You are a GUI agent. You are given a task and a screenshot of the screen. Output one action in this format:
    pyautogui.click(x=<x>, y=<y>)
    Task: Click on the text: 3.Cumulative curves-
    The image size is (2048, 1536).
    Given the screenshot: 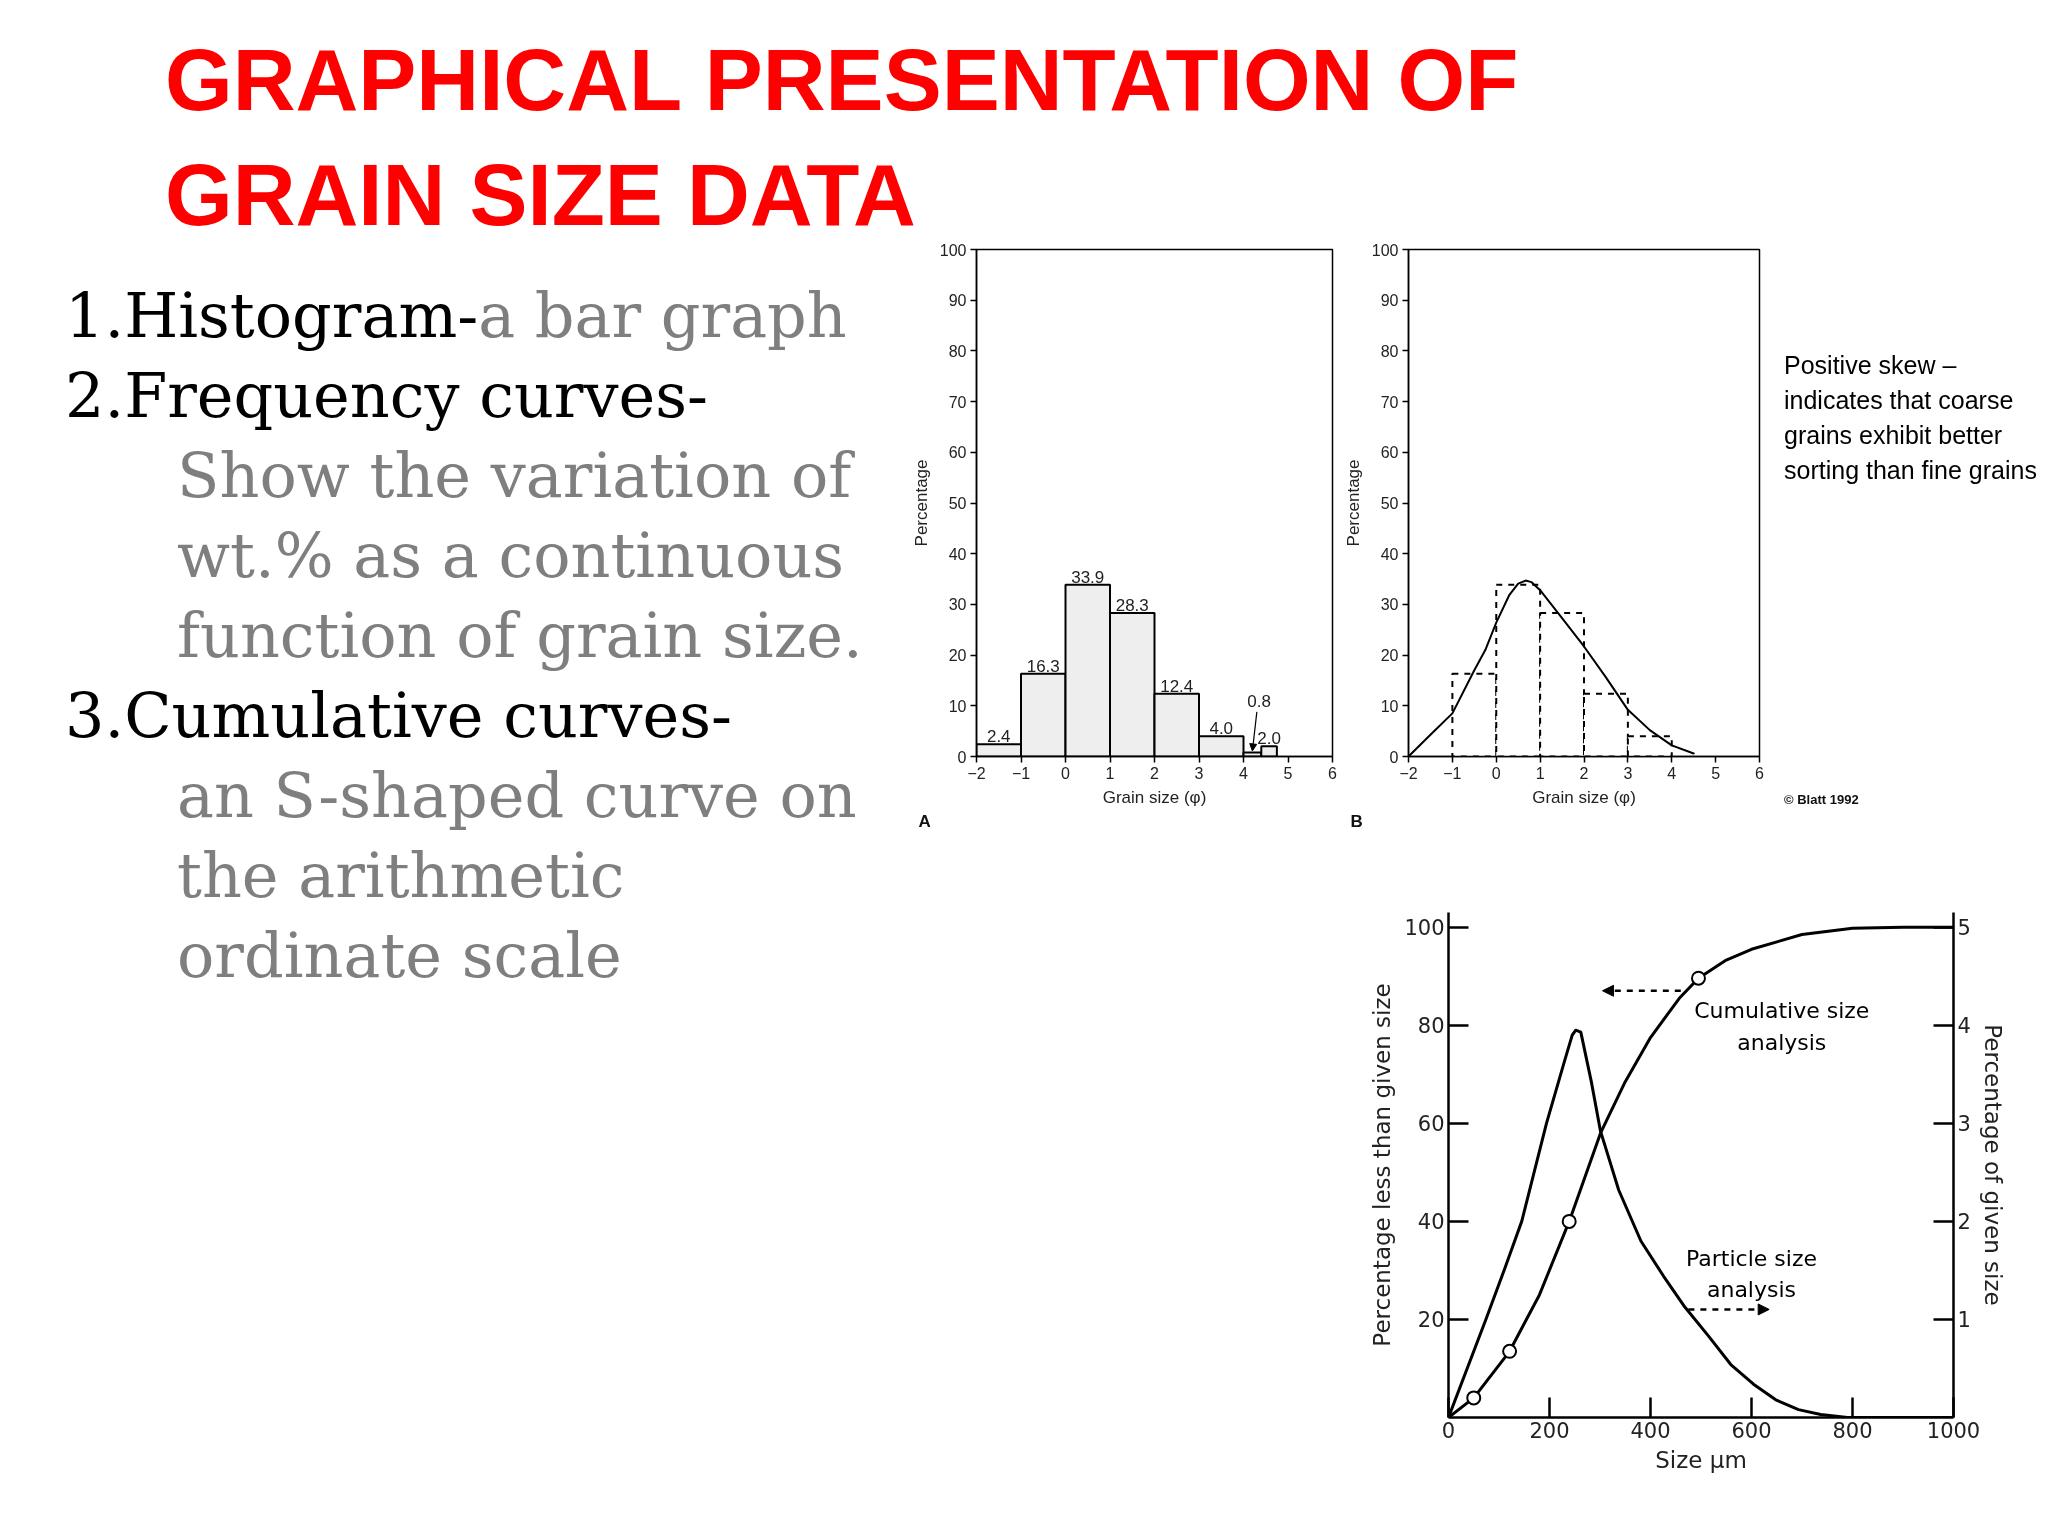 What is the action you would take?
    pyautogui.click(x=398, y=715)
    